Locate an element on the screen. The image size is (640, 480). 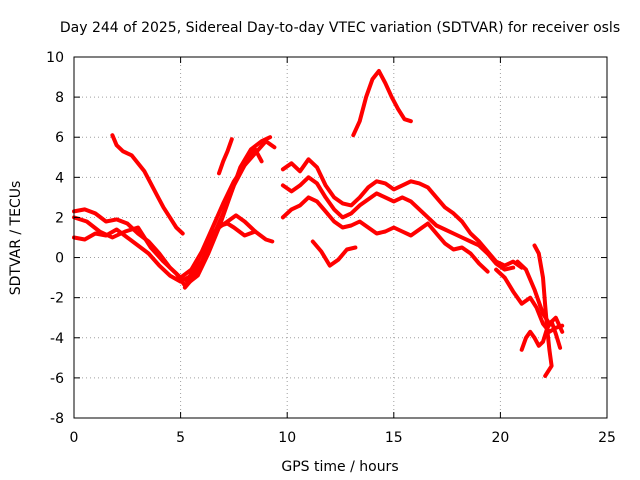
x-tick-label: 0 is located at coordinates (74, 438).